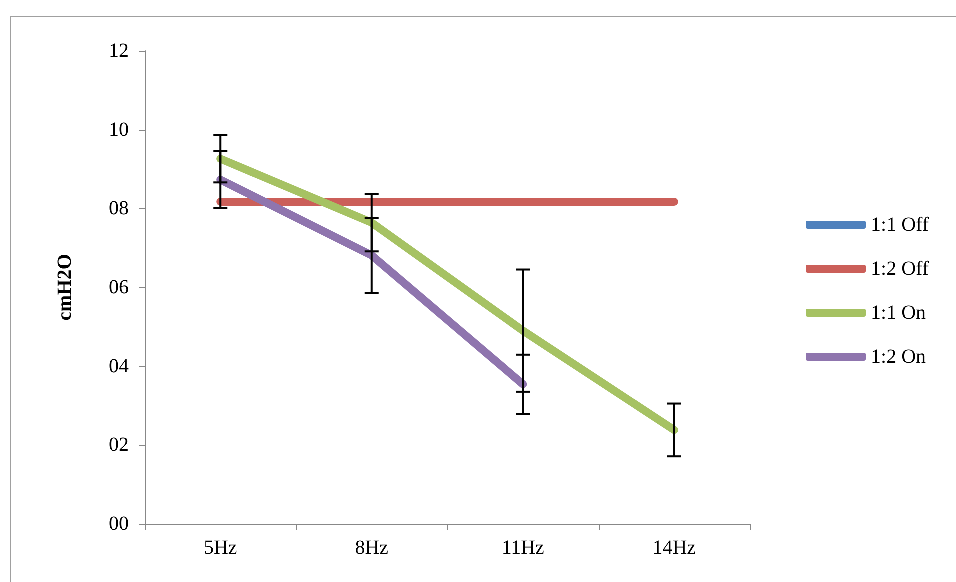 This screenshot has width=956, height=582. What do you see at coordinates (523, 548) in the screenshot?
I see `x-tick-label: 11Hz` at bounding box center [523, 548].